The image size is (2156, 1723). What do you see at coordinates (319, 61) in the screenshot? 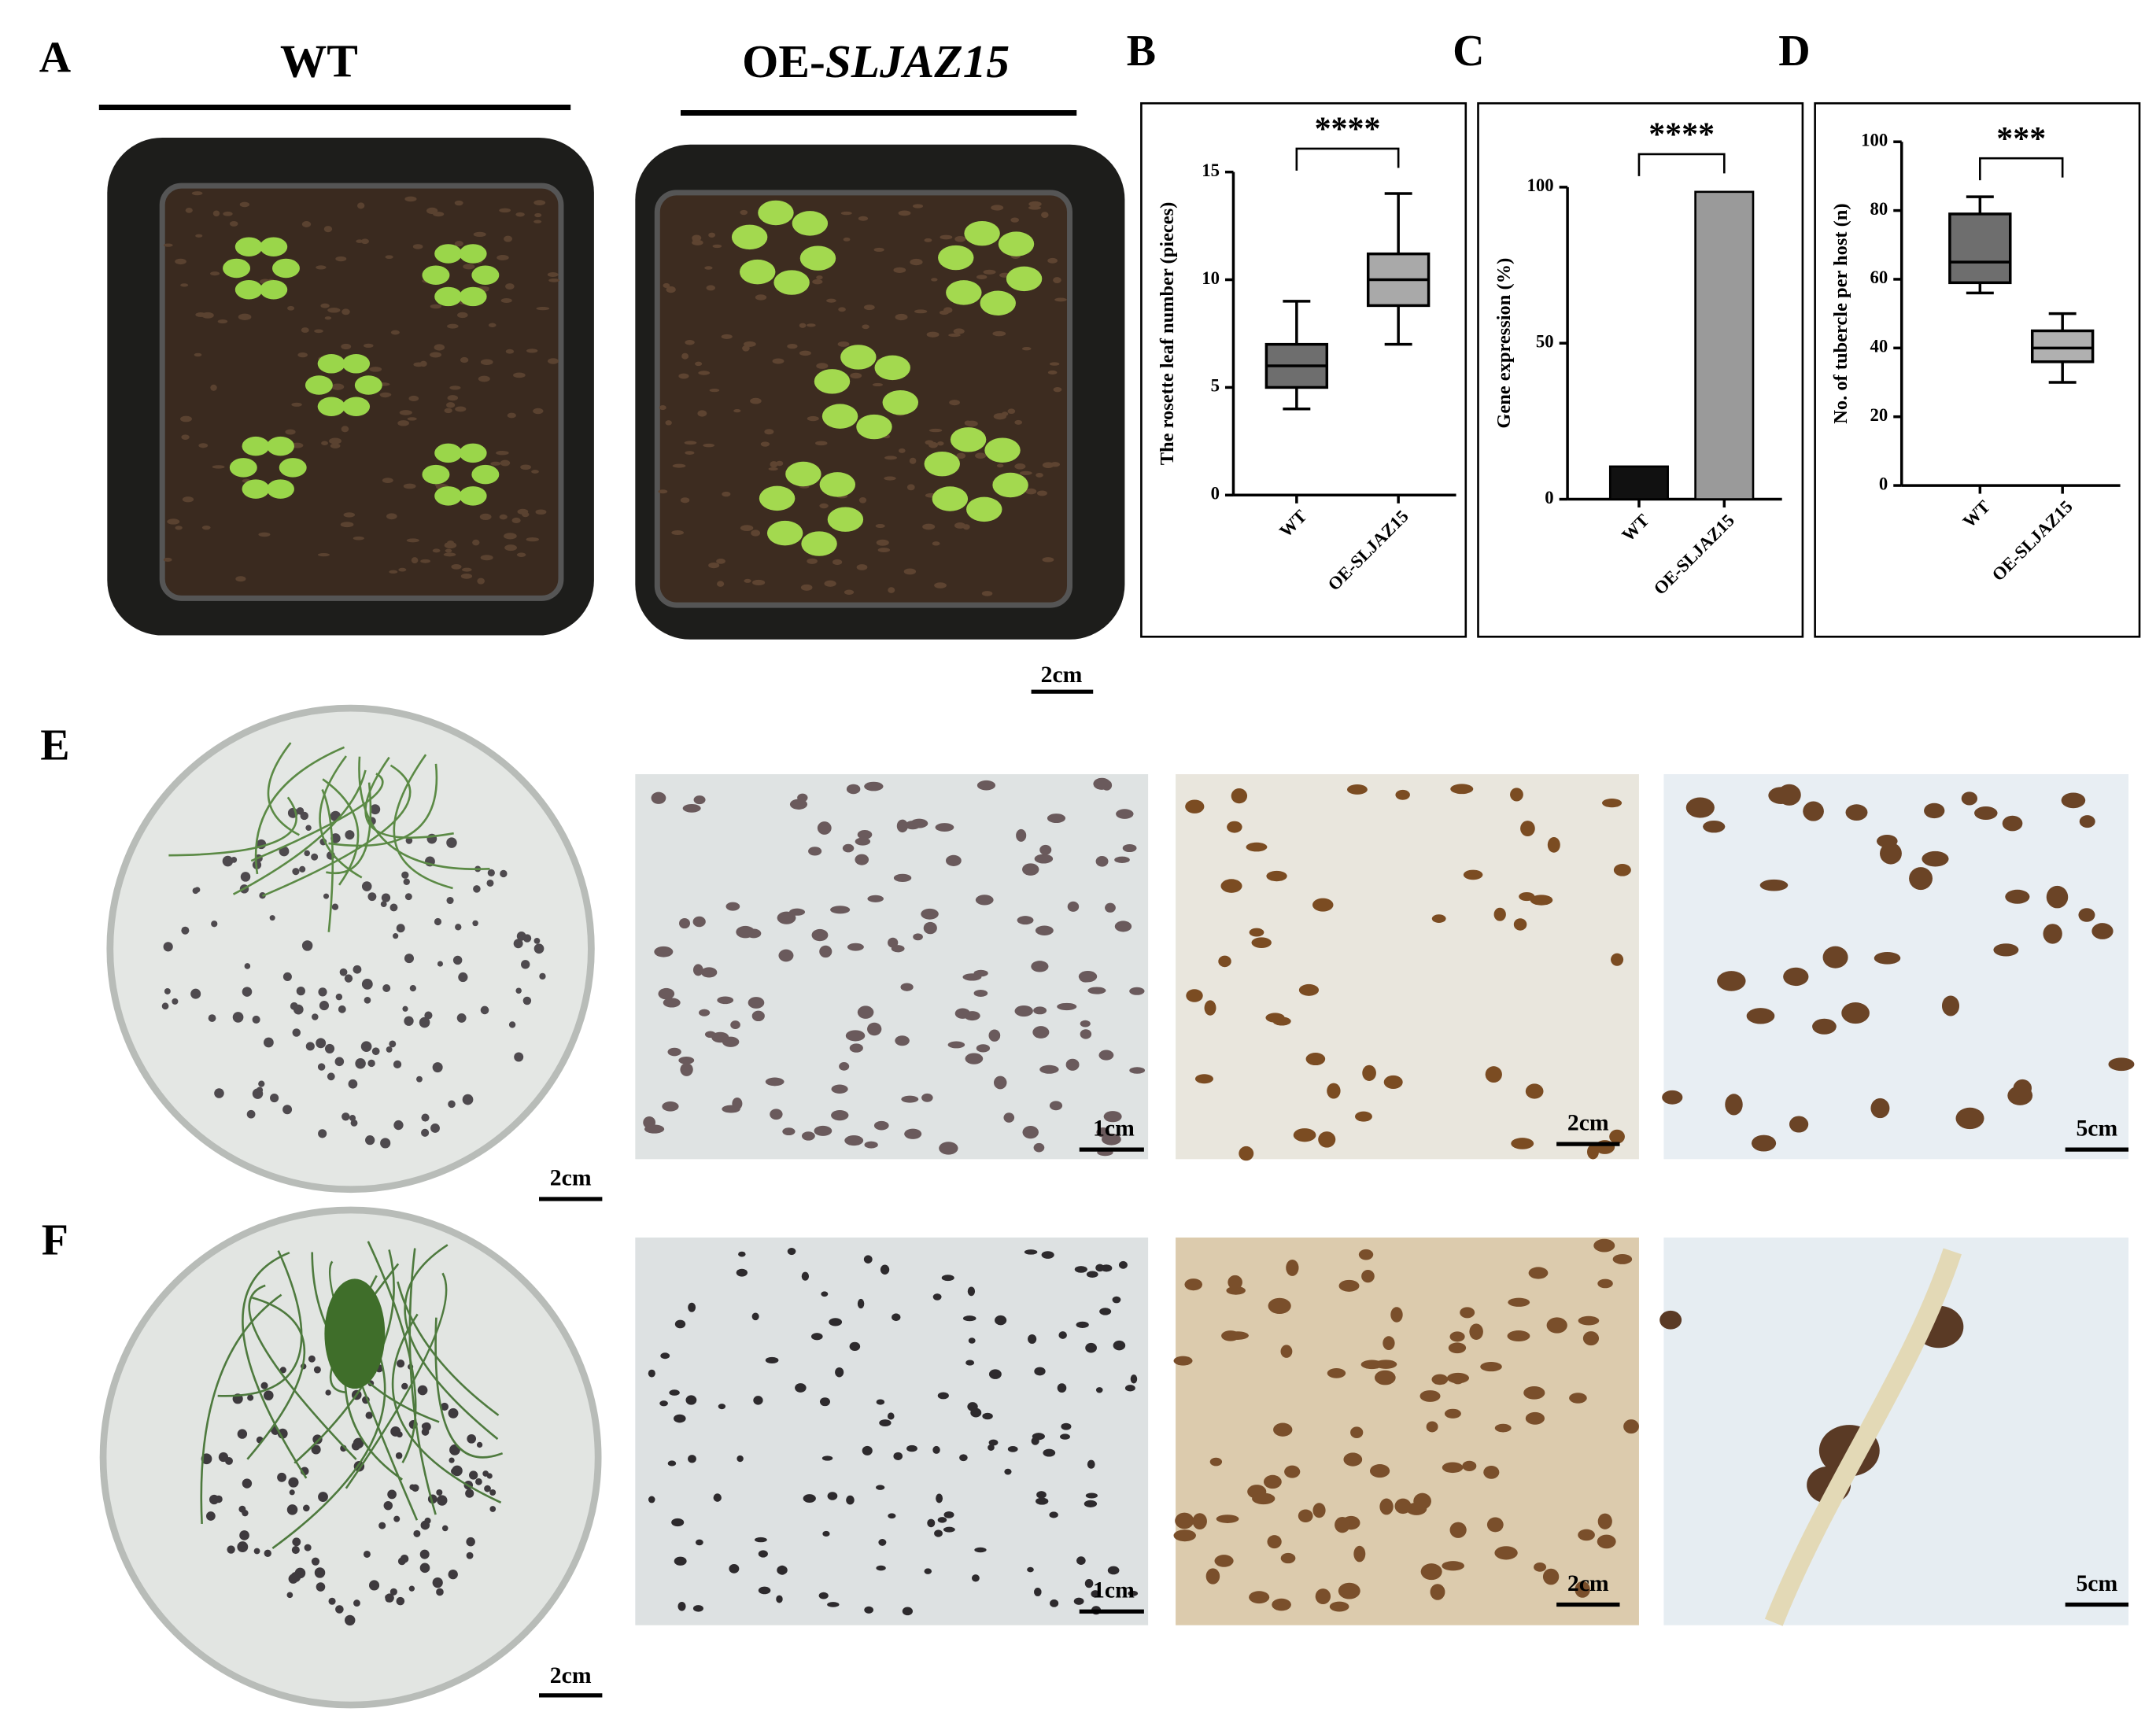
I see `group-header: WT` at bounding box center [319, 61].